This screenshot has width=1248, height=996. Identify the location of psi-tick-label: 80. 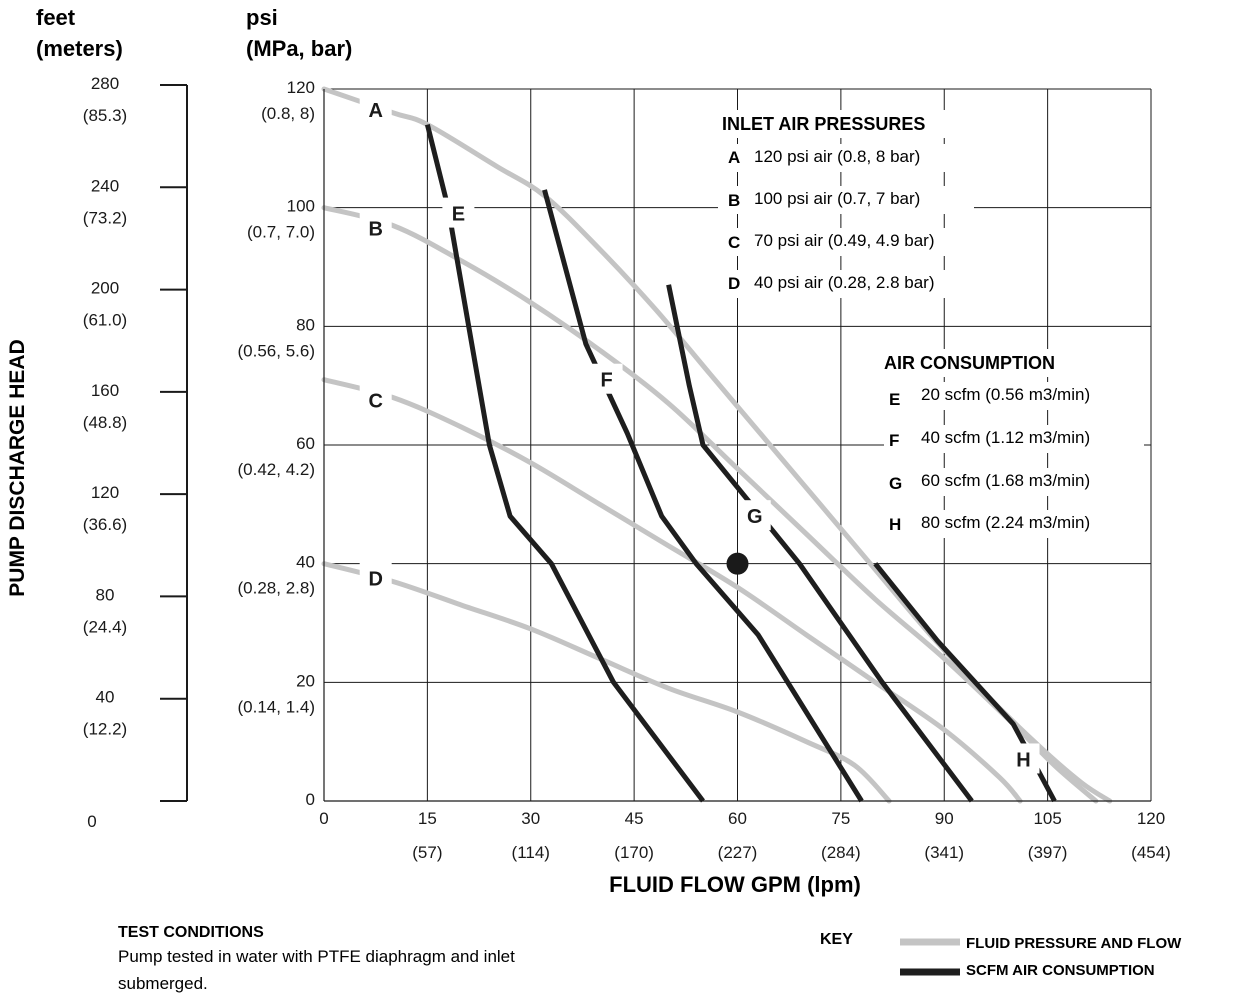
(305, 324).